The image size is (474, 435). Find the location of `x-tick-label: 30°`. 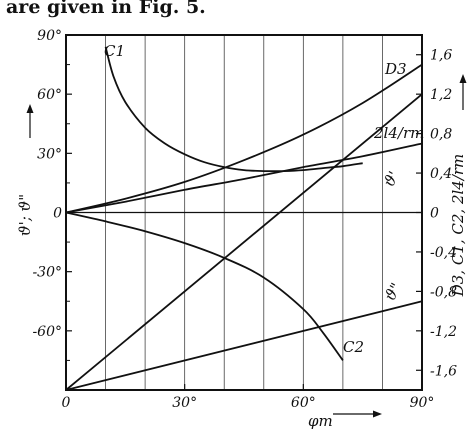

x-tick-label: 30° is located at coordinates (184, 403).